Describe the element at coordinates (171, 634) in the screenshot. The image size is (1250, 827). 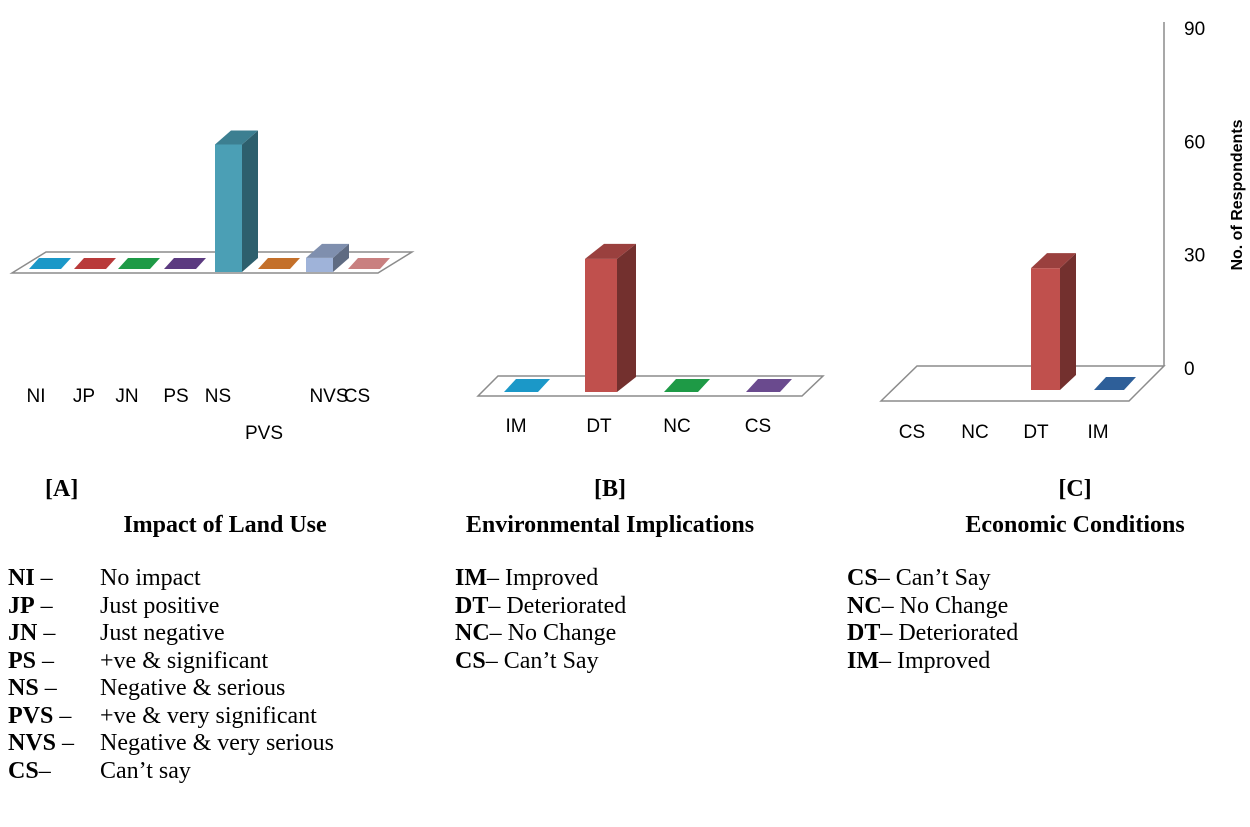
I see `legend-a-item: JN – Just negative` at that location.